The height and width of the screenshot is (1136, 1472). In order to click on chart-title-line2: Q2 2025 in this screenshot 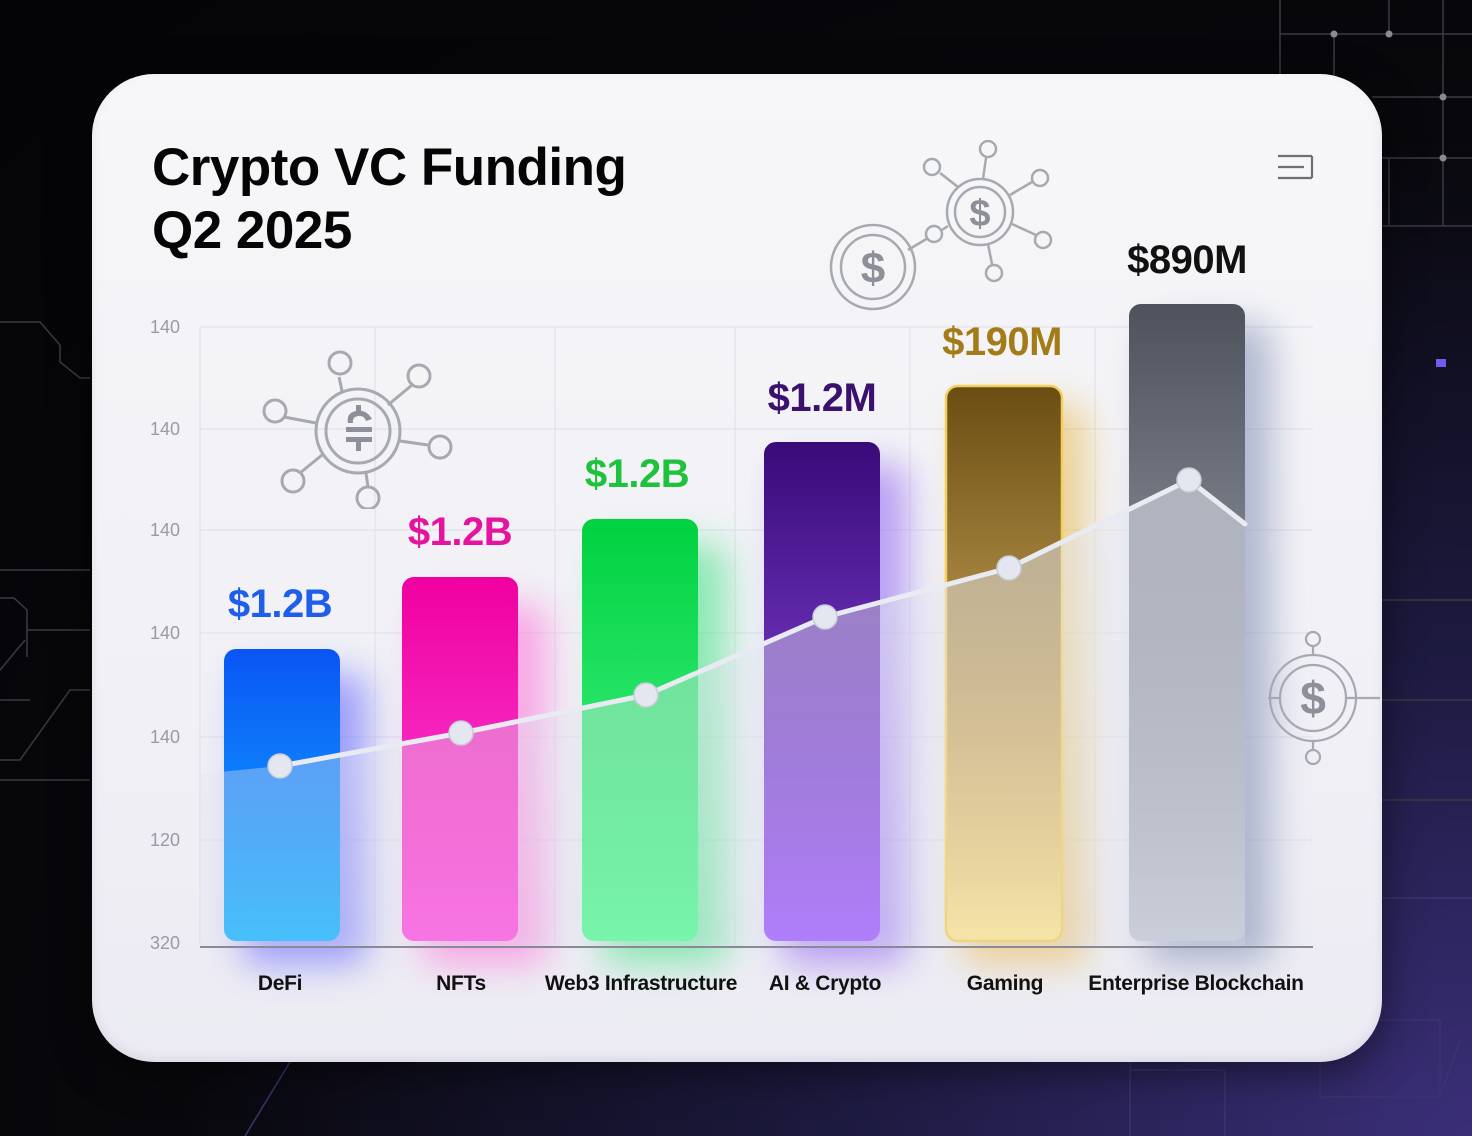, I will do `click(252, 230)`.